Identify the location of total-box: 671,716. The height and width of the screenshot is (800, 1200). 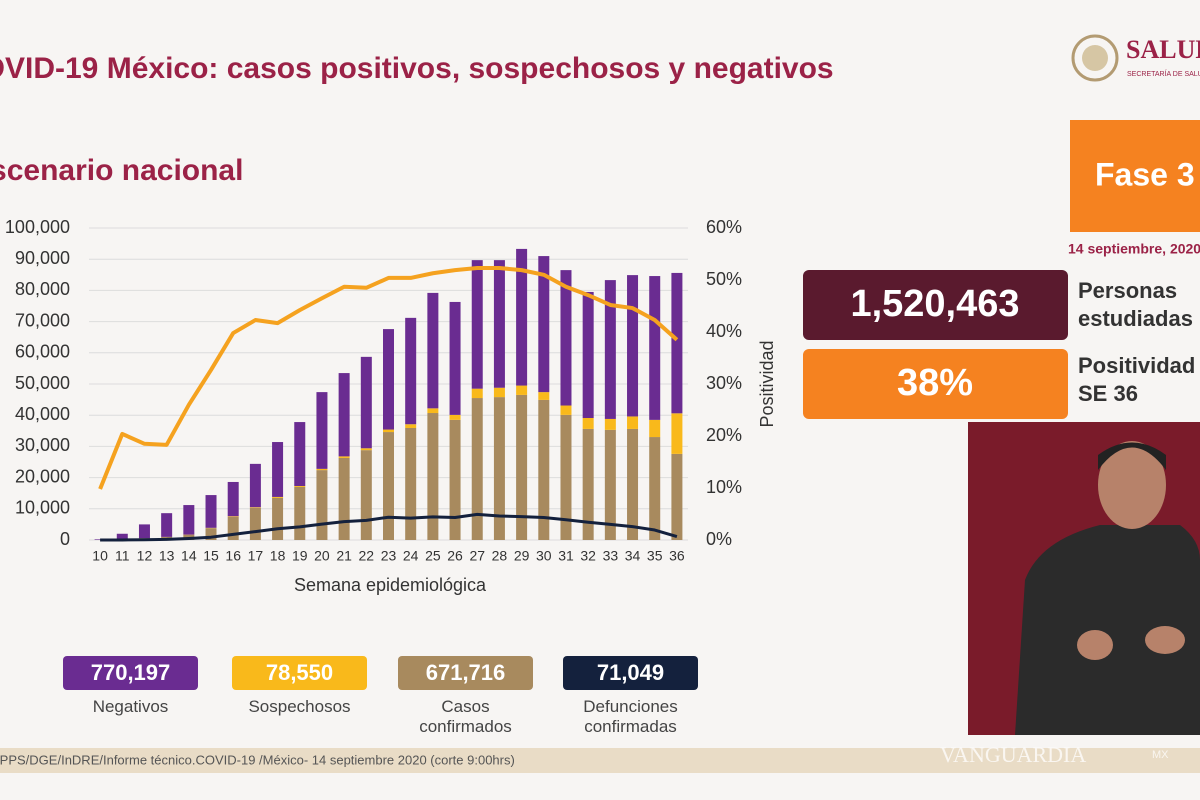
(465, 673).